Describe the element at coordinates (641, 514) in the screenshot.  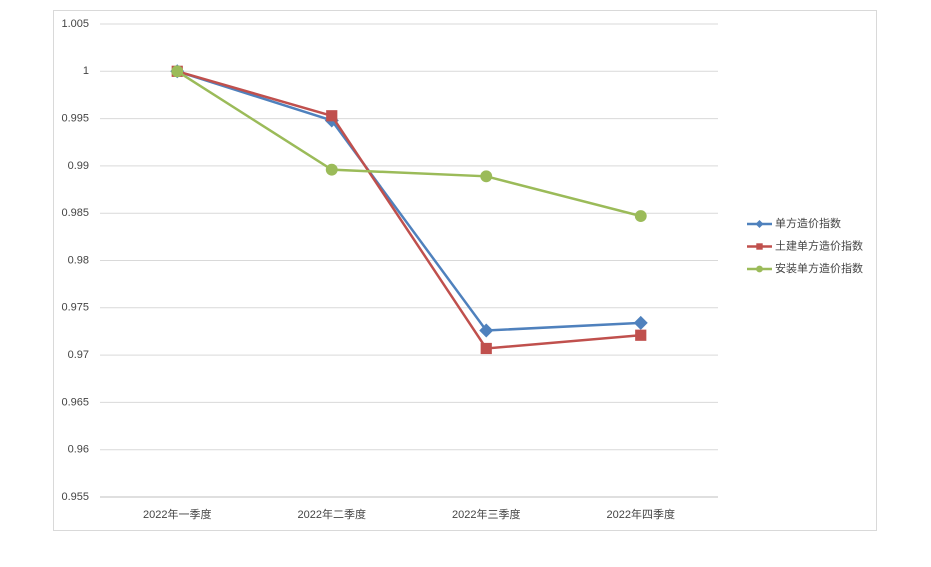
I see `x-tick-label: 2022年四季度` at that location.